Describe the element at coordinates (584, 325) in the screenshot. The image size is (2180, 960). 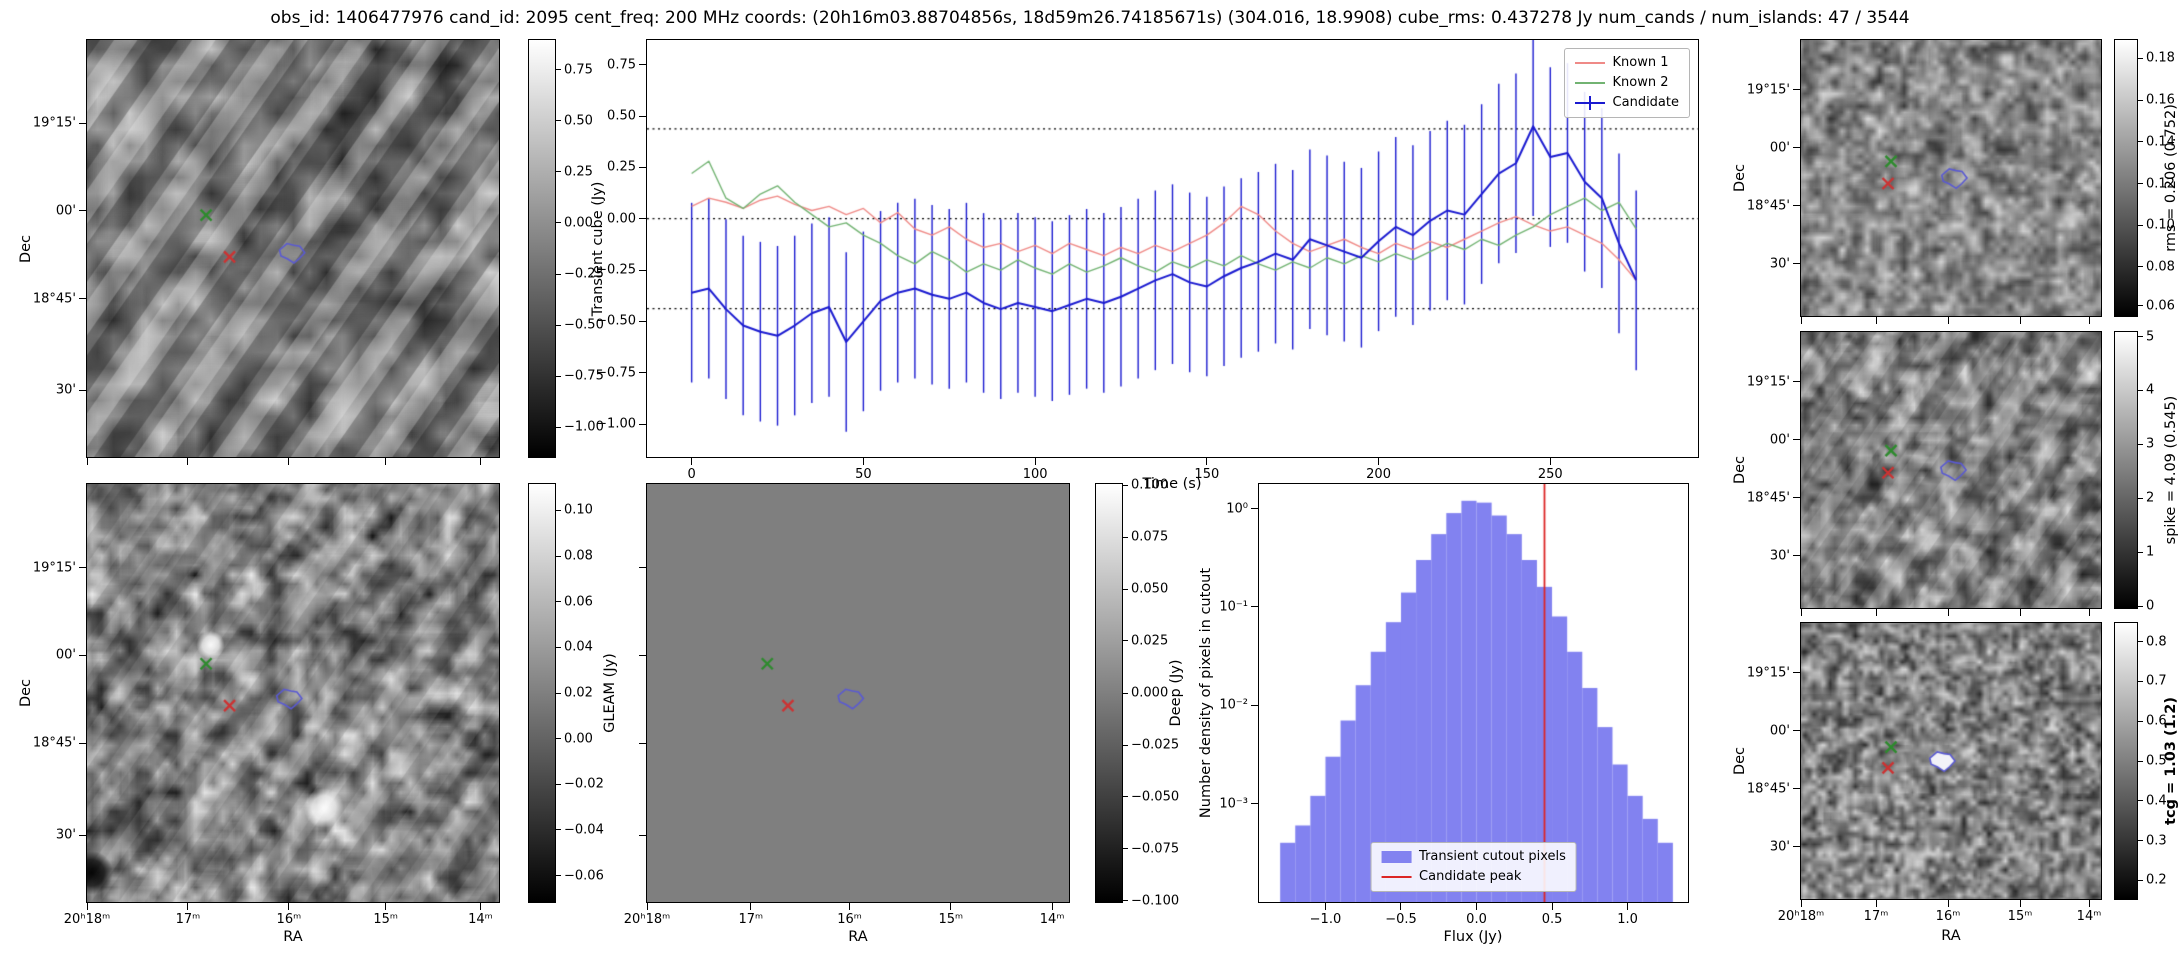
I see `colorbar-transient-tick-label: −0.50` at that location.